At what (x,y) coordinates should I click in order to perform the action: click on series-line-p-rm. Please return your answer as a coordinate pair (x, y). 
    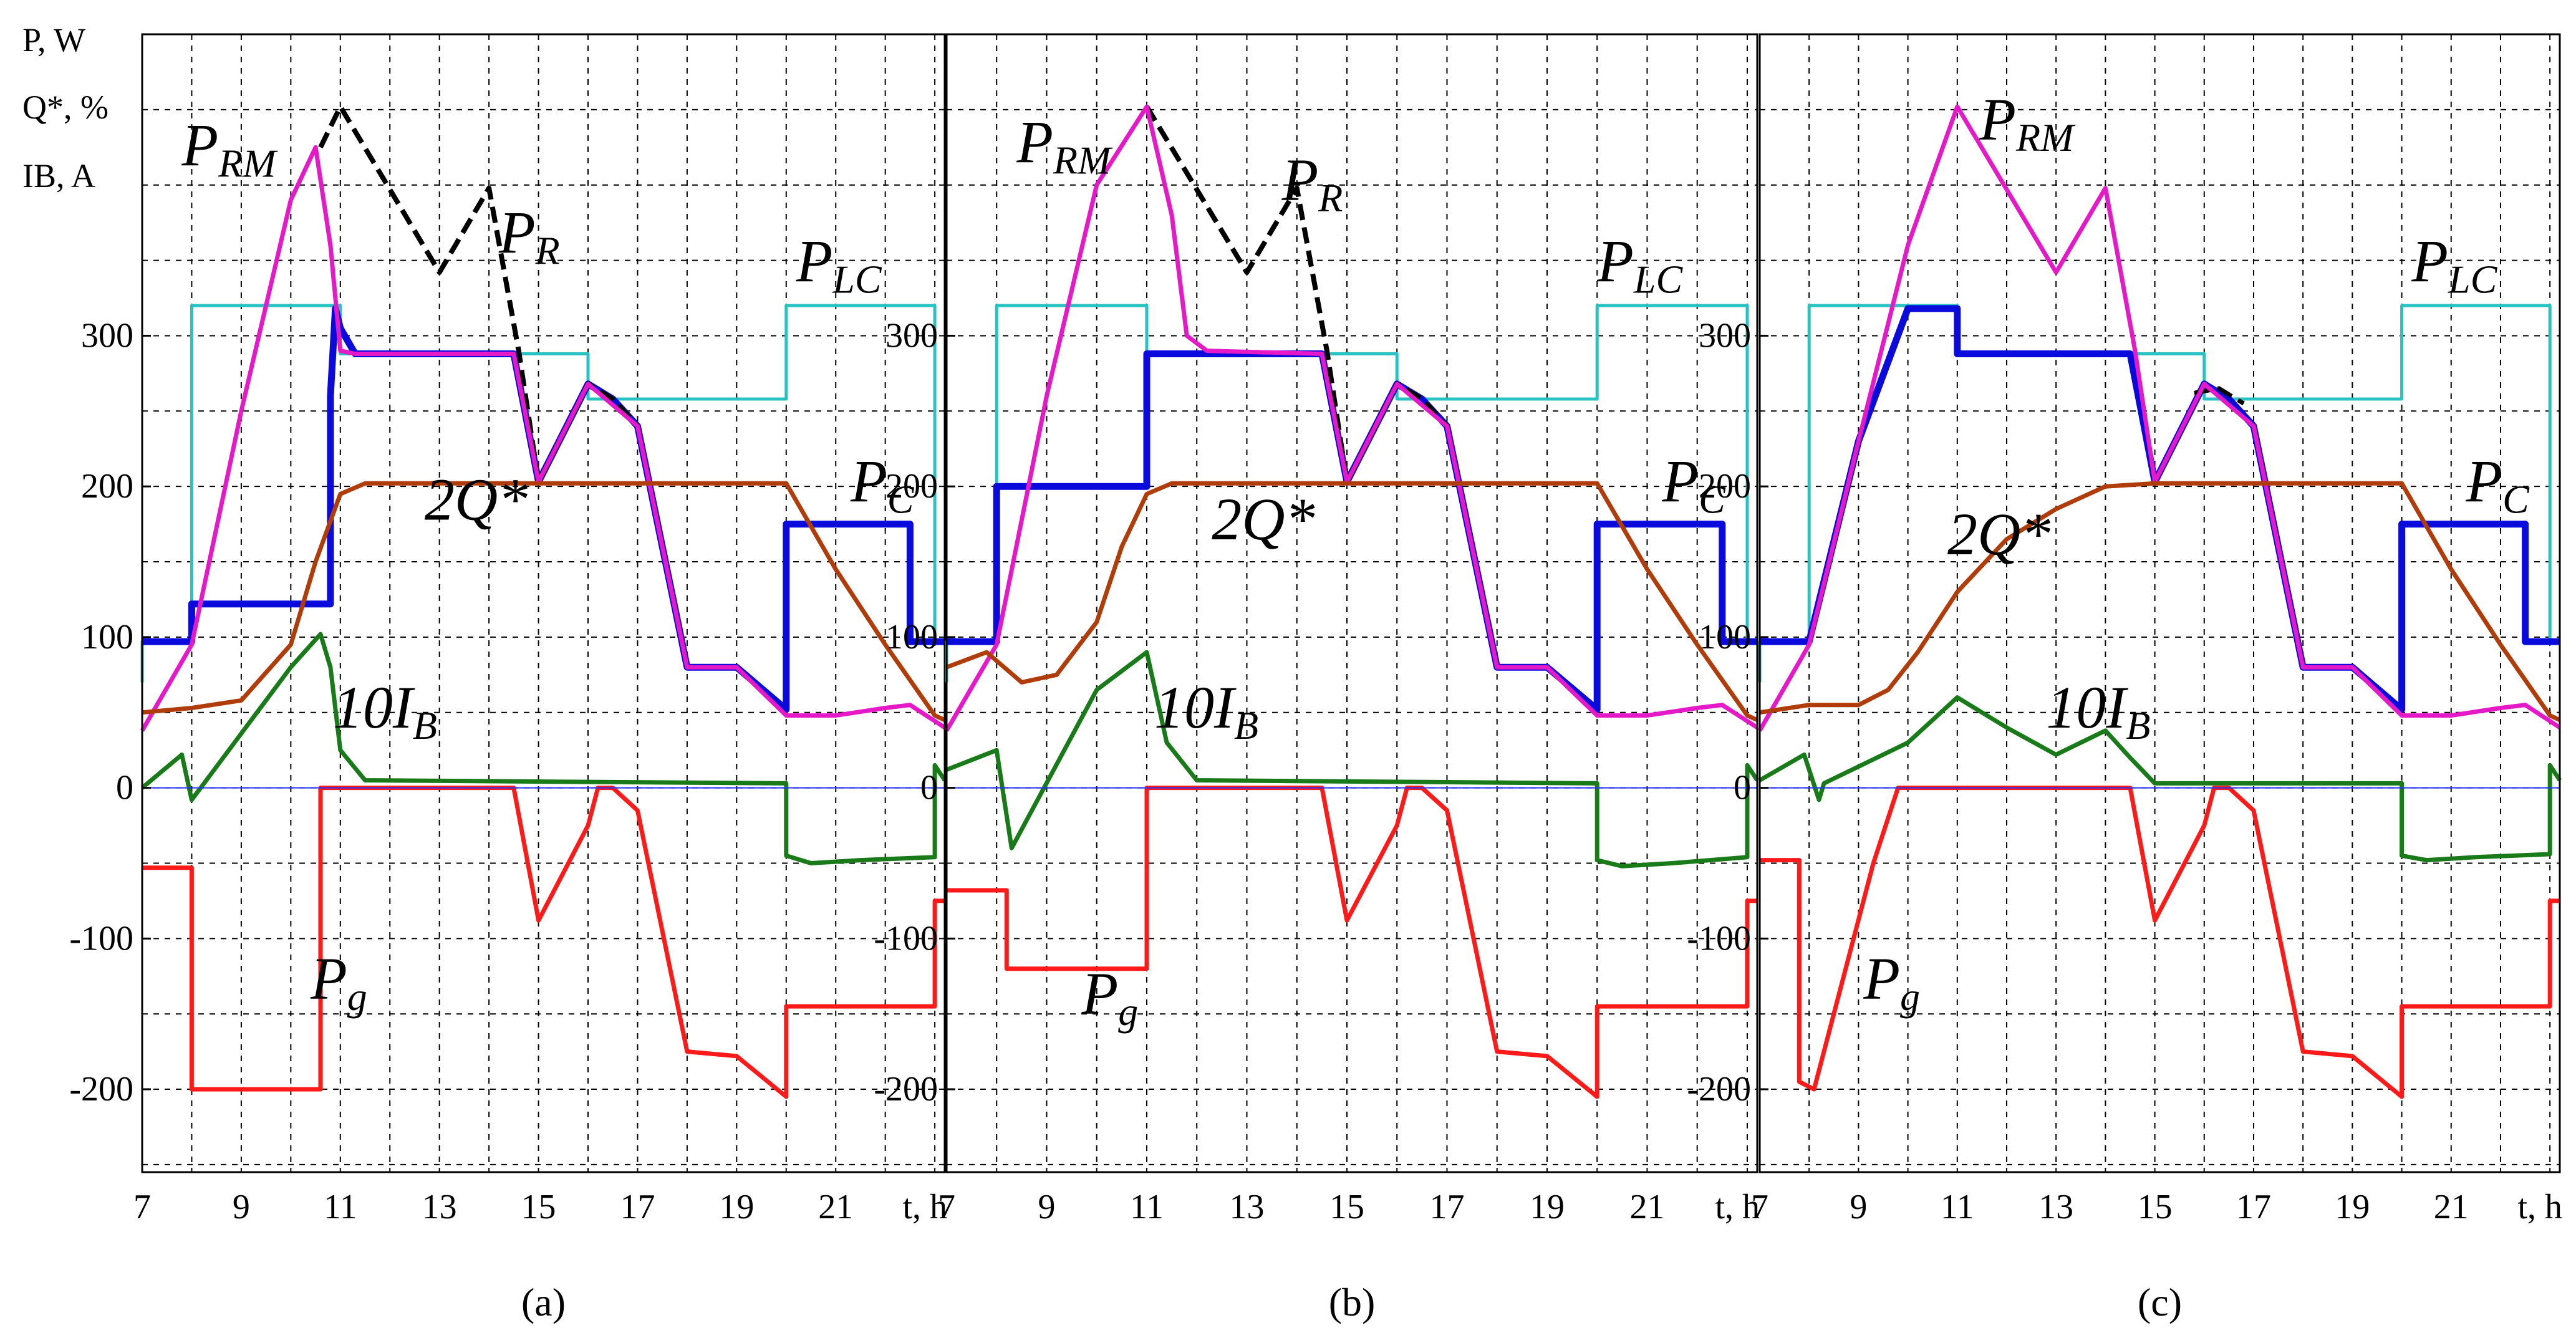
    Looking at the image, I should click on (2159, 418).